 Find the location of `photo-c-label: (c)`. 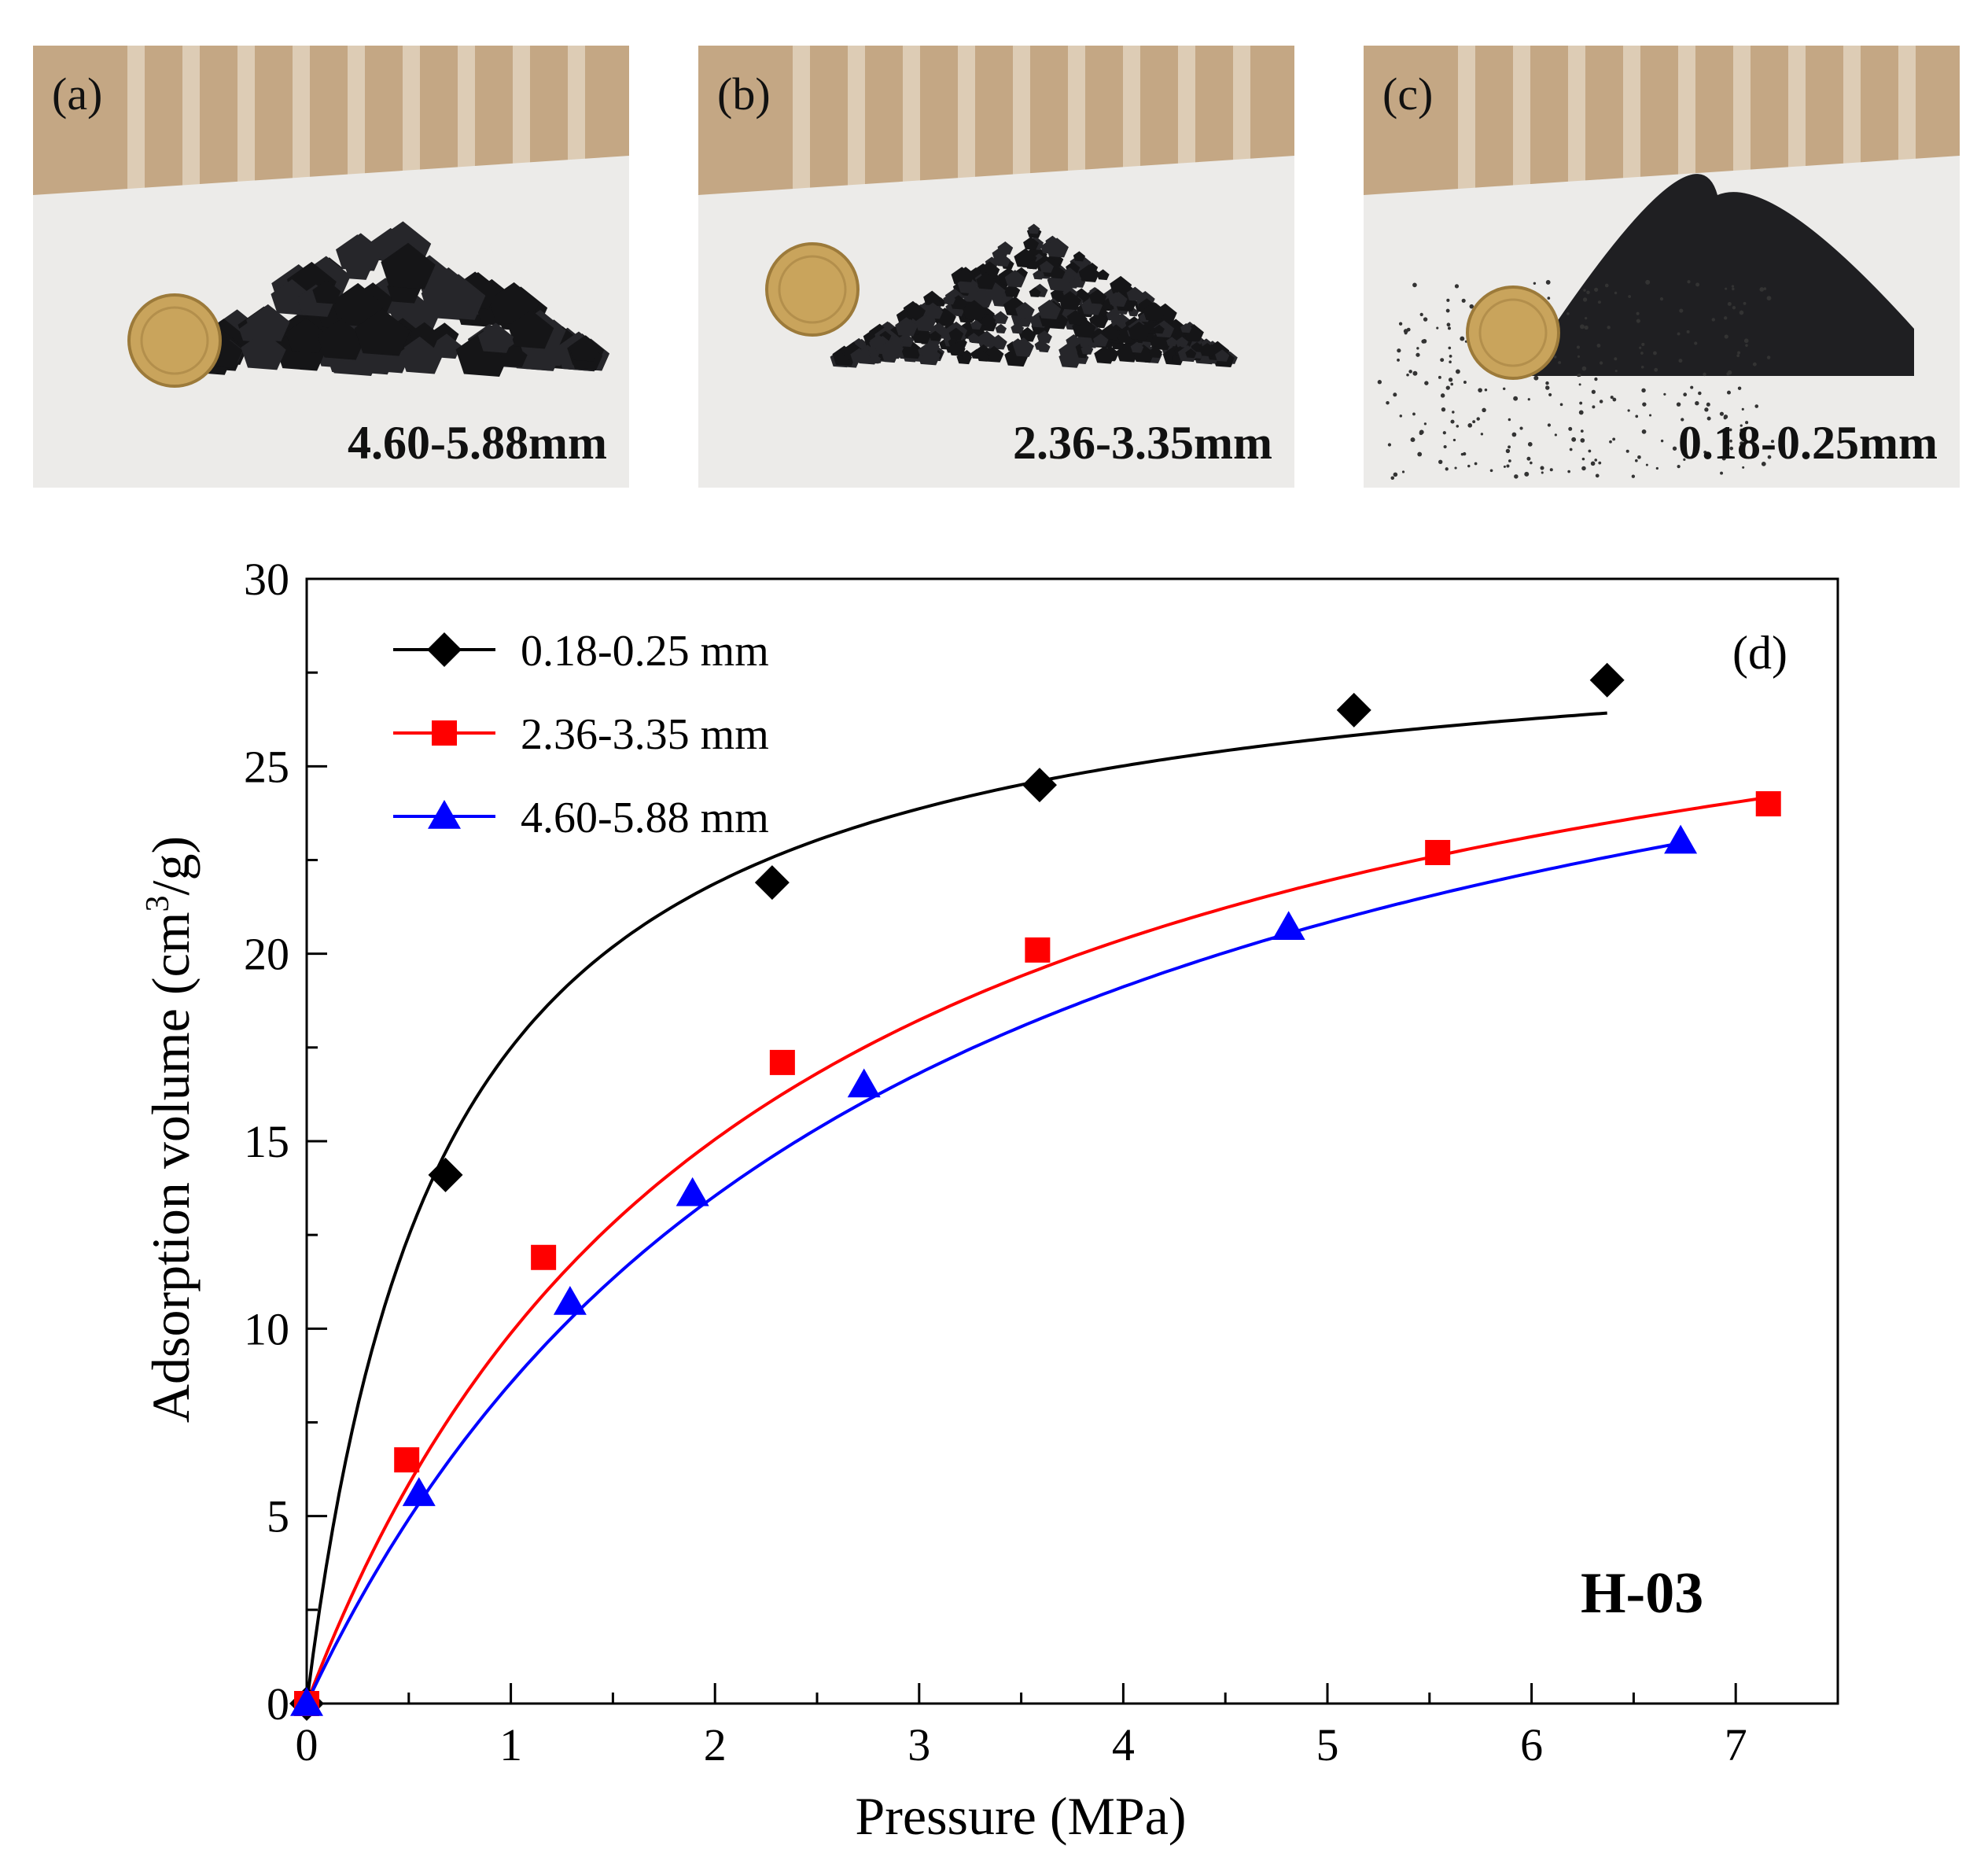

photo-c-label: (c) is located at coordinates (1408, 94).